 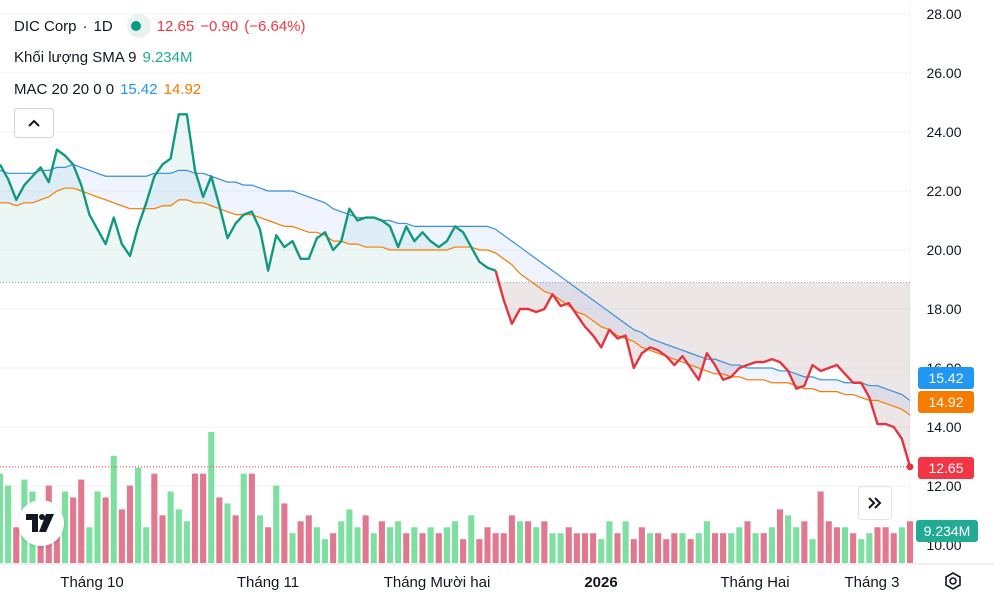 What do you see at coordinates (91, 582) in the screenshot?
I see `x-tick-label: Tháng 10` at bounding box center [91, 582].